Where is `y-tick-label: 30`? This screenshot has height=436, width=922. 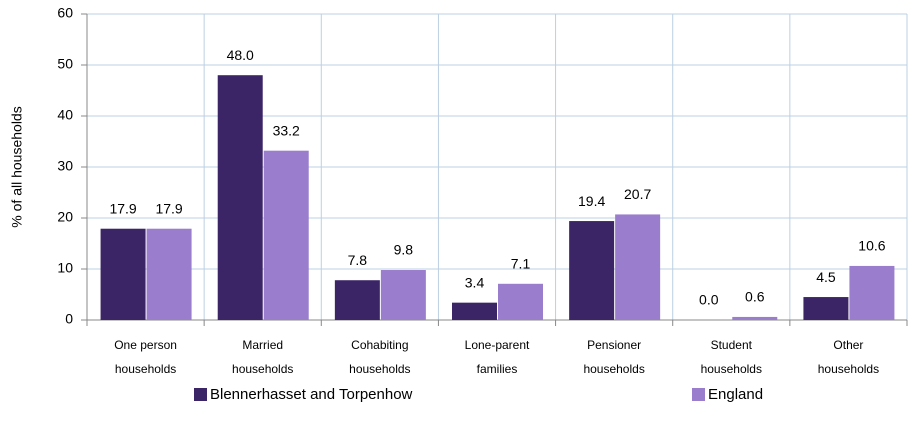
y-tick-label: 30 is located at coordinates (65, 166).